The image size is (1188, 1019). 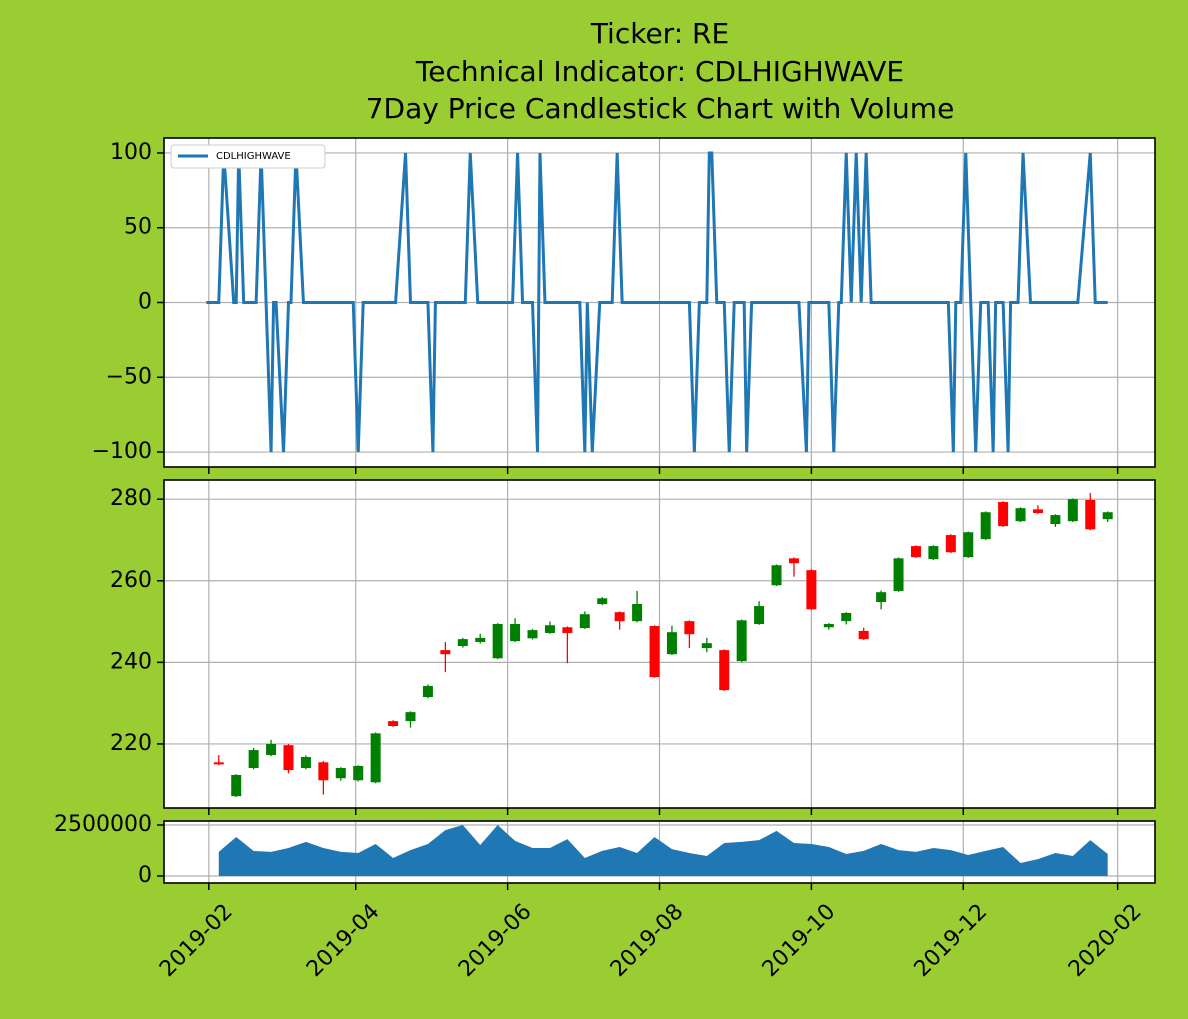 I want to click on y-tick-label: 100, so click(x=131, y=152).